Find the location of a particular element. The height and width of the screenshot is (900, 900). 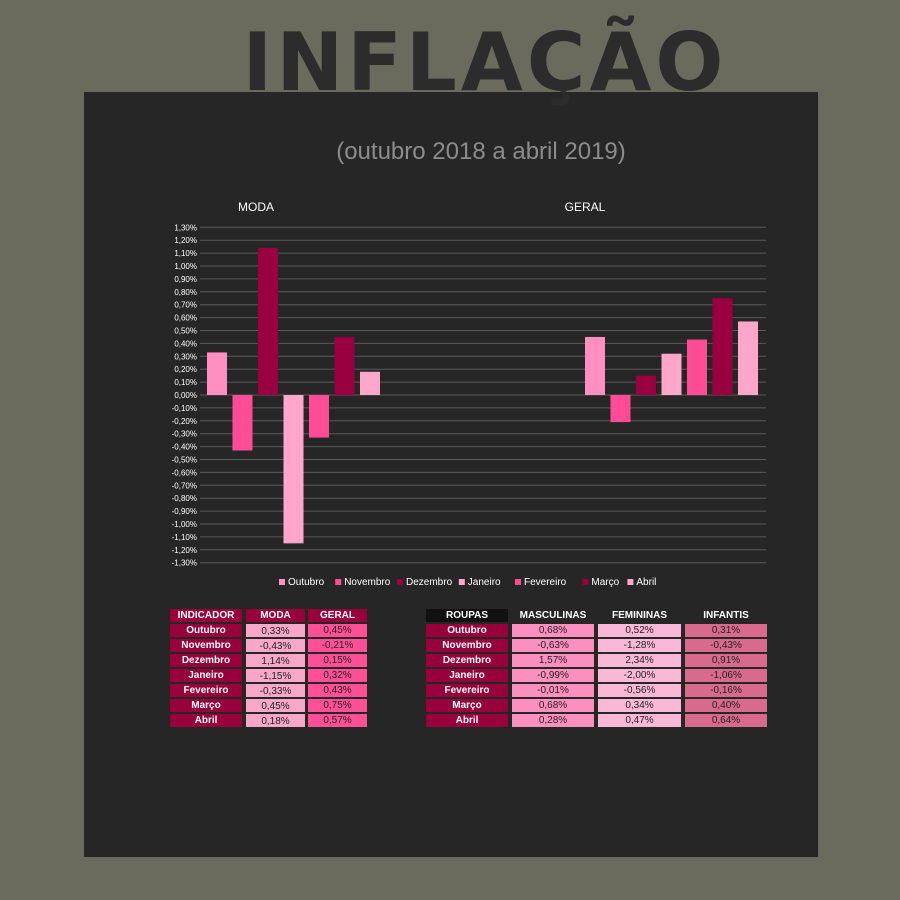

table-cell: -0,01% is located at coordinates (553, 690).